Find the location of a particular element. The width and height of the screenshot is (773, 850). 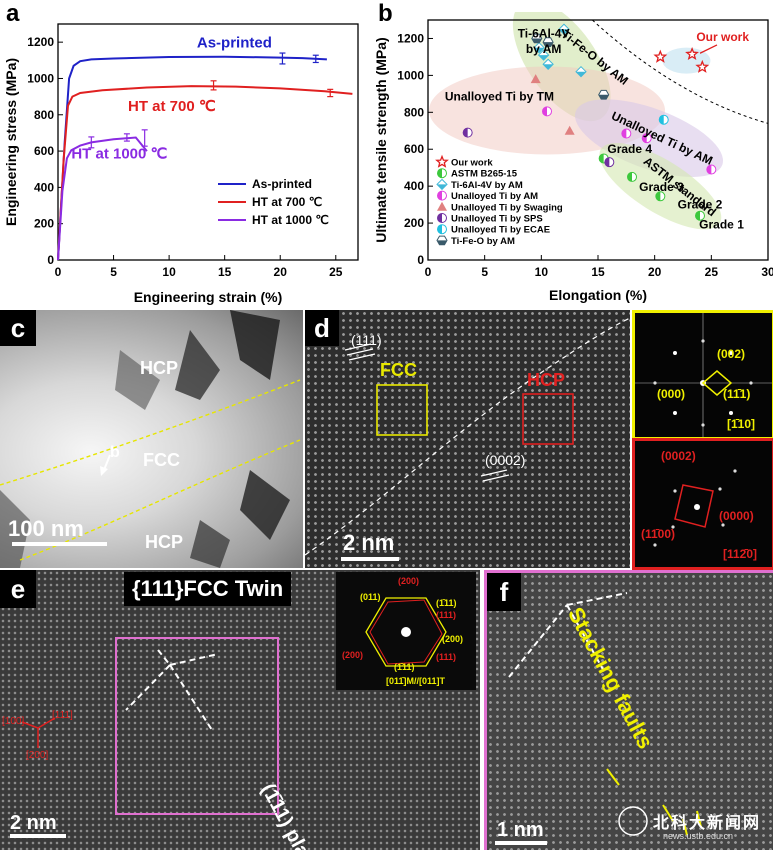

data-point-1-3-fill is located at coordinates (697, 216).